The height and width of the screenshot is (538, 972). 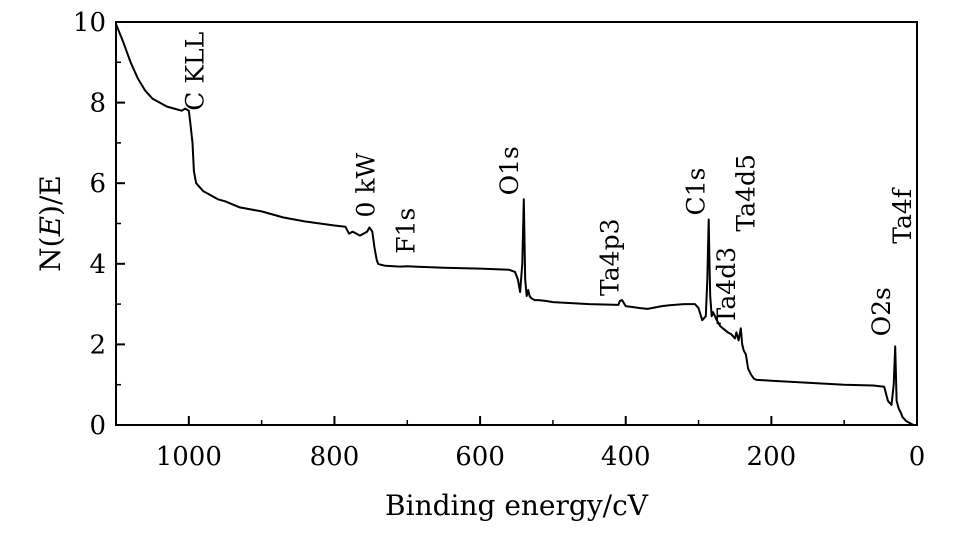 What do you see at coordinates (772, 457) in the screenshot?
I see `x-tick-label-200: 200` at bounding box center [772, 457].